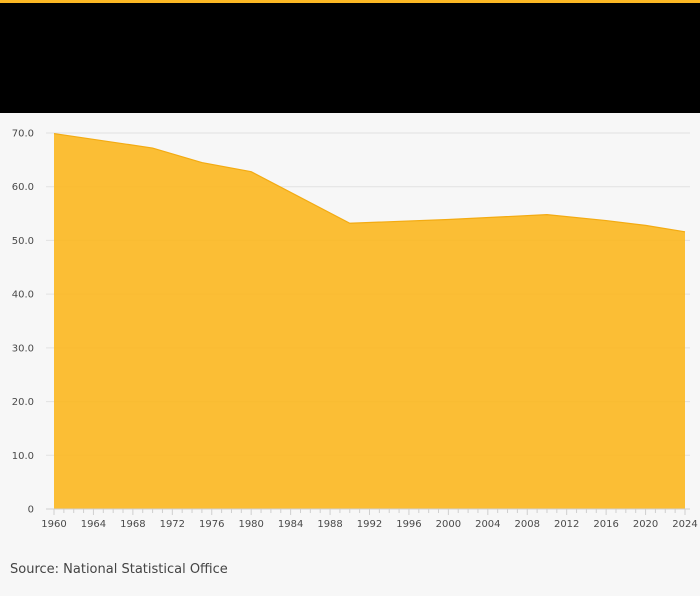 Image resolution: width=700 pixels, height=596 pixels. What do you see at coordinates (290, 524) in the screenshot?
I see `x-tick-label: 1984` at bounding box center [290, 524].